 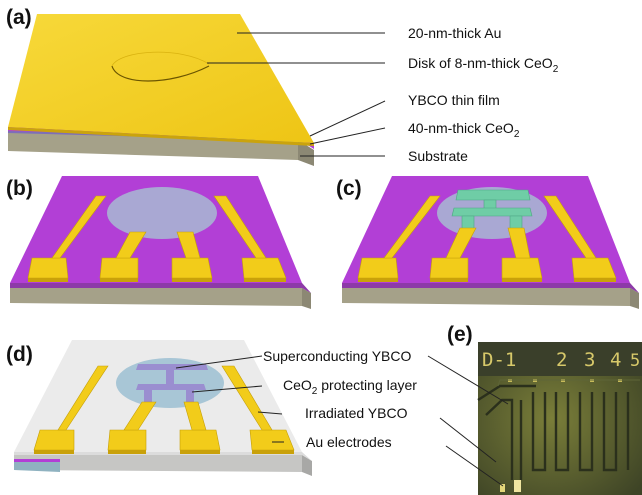 What do you see at coordinates (589, 360) in the screenshot?
I see `device-number-3: 3` at bounding box center [589, 360].